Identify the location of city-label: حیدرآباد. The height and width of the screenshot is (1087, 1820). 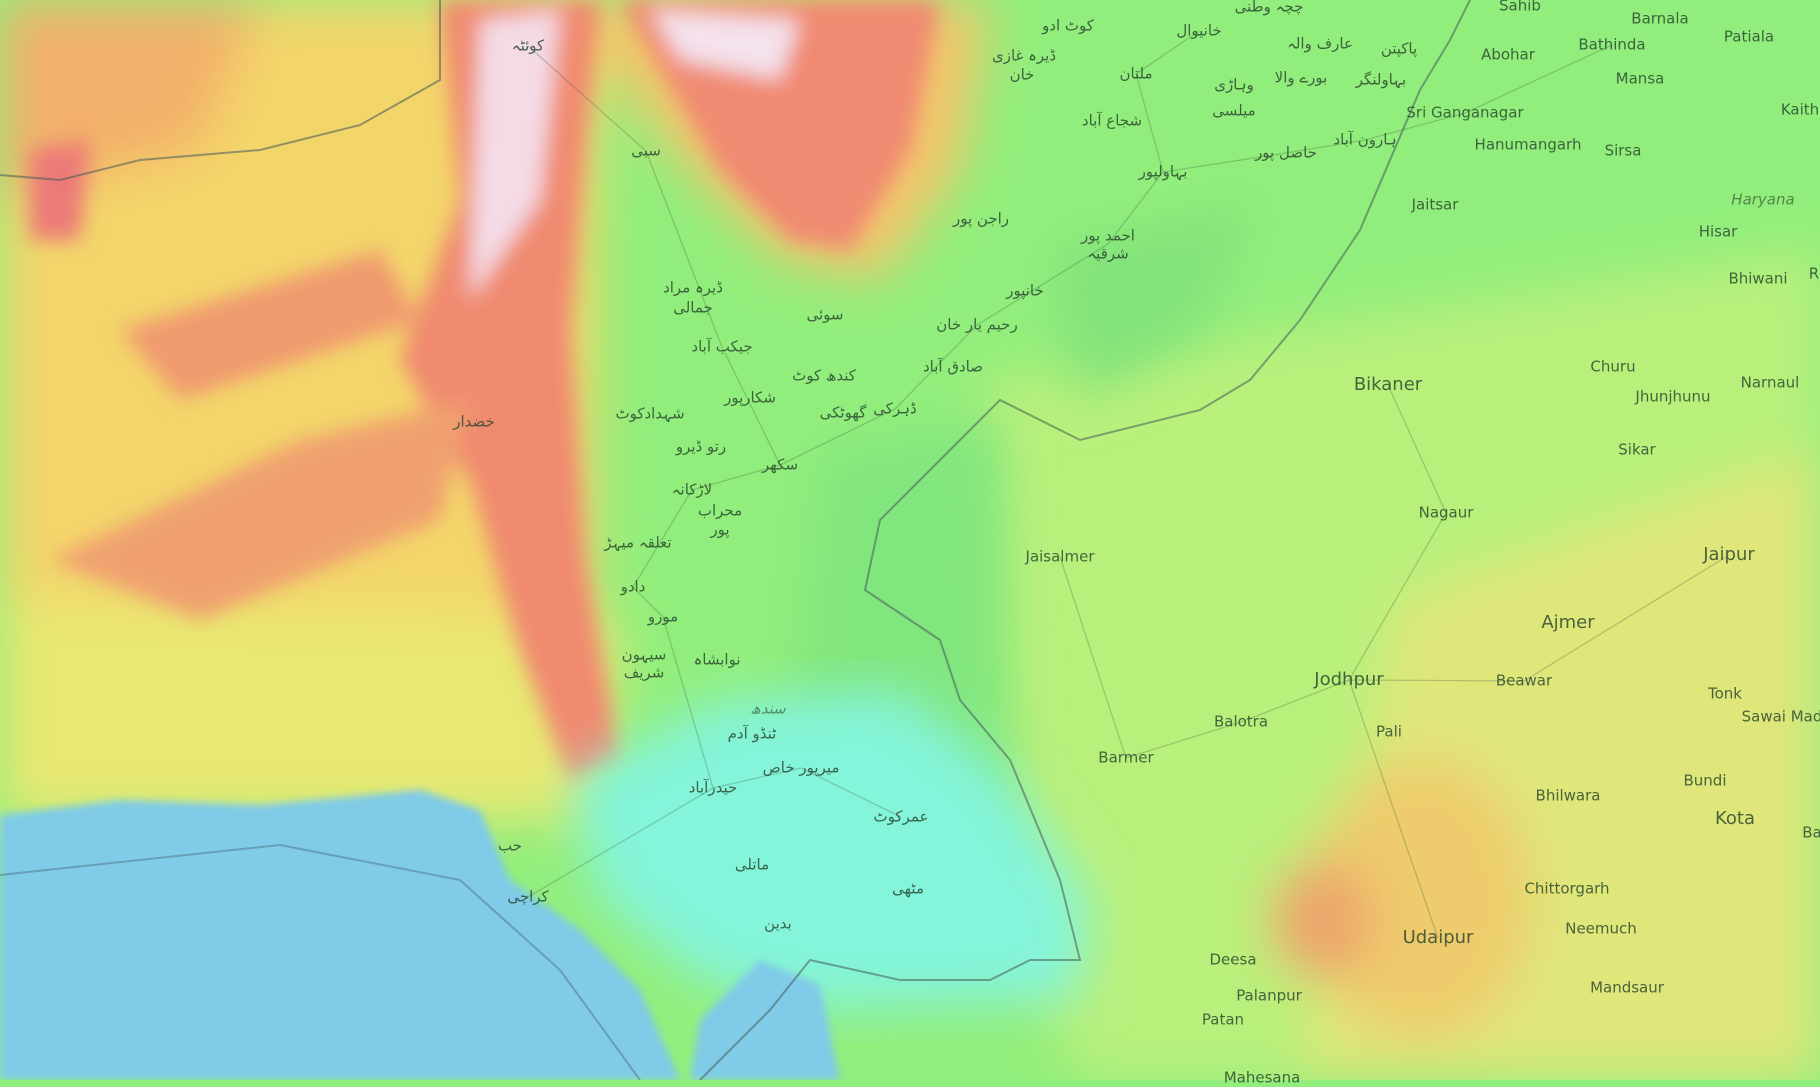
(713, 787).